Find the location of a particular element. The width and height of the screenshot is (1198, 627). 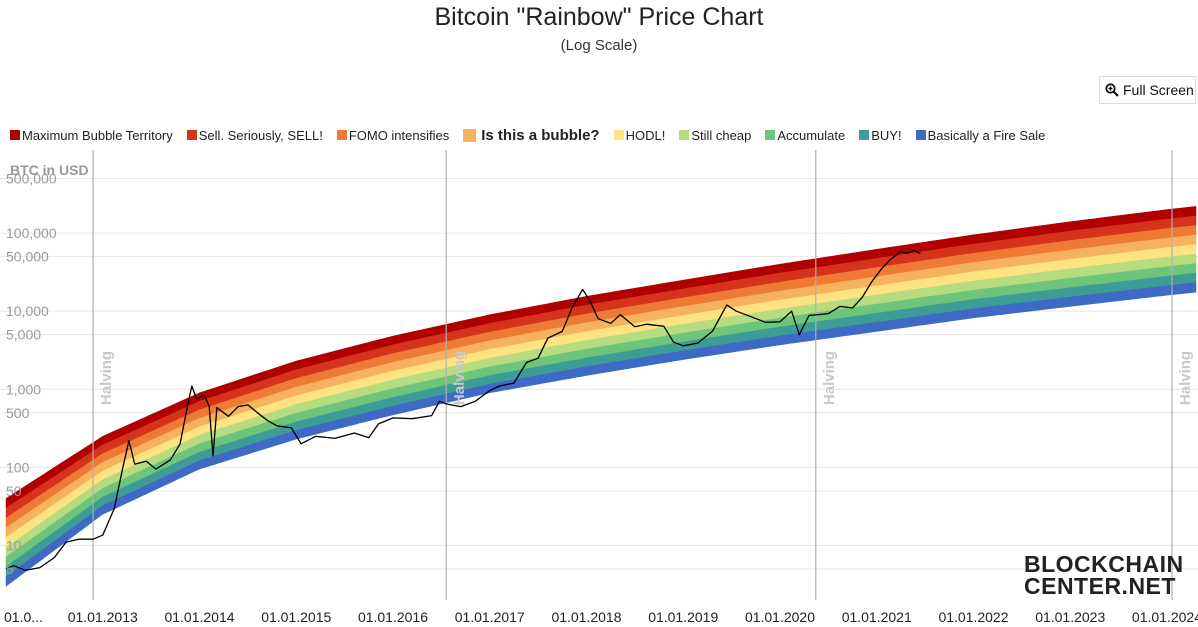

legend-item: BUY! is located at coordinates (880, 135).